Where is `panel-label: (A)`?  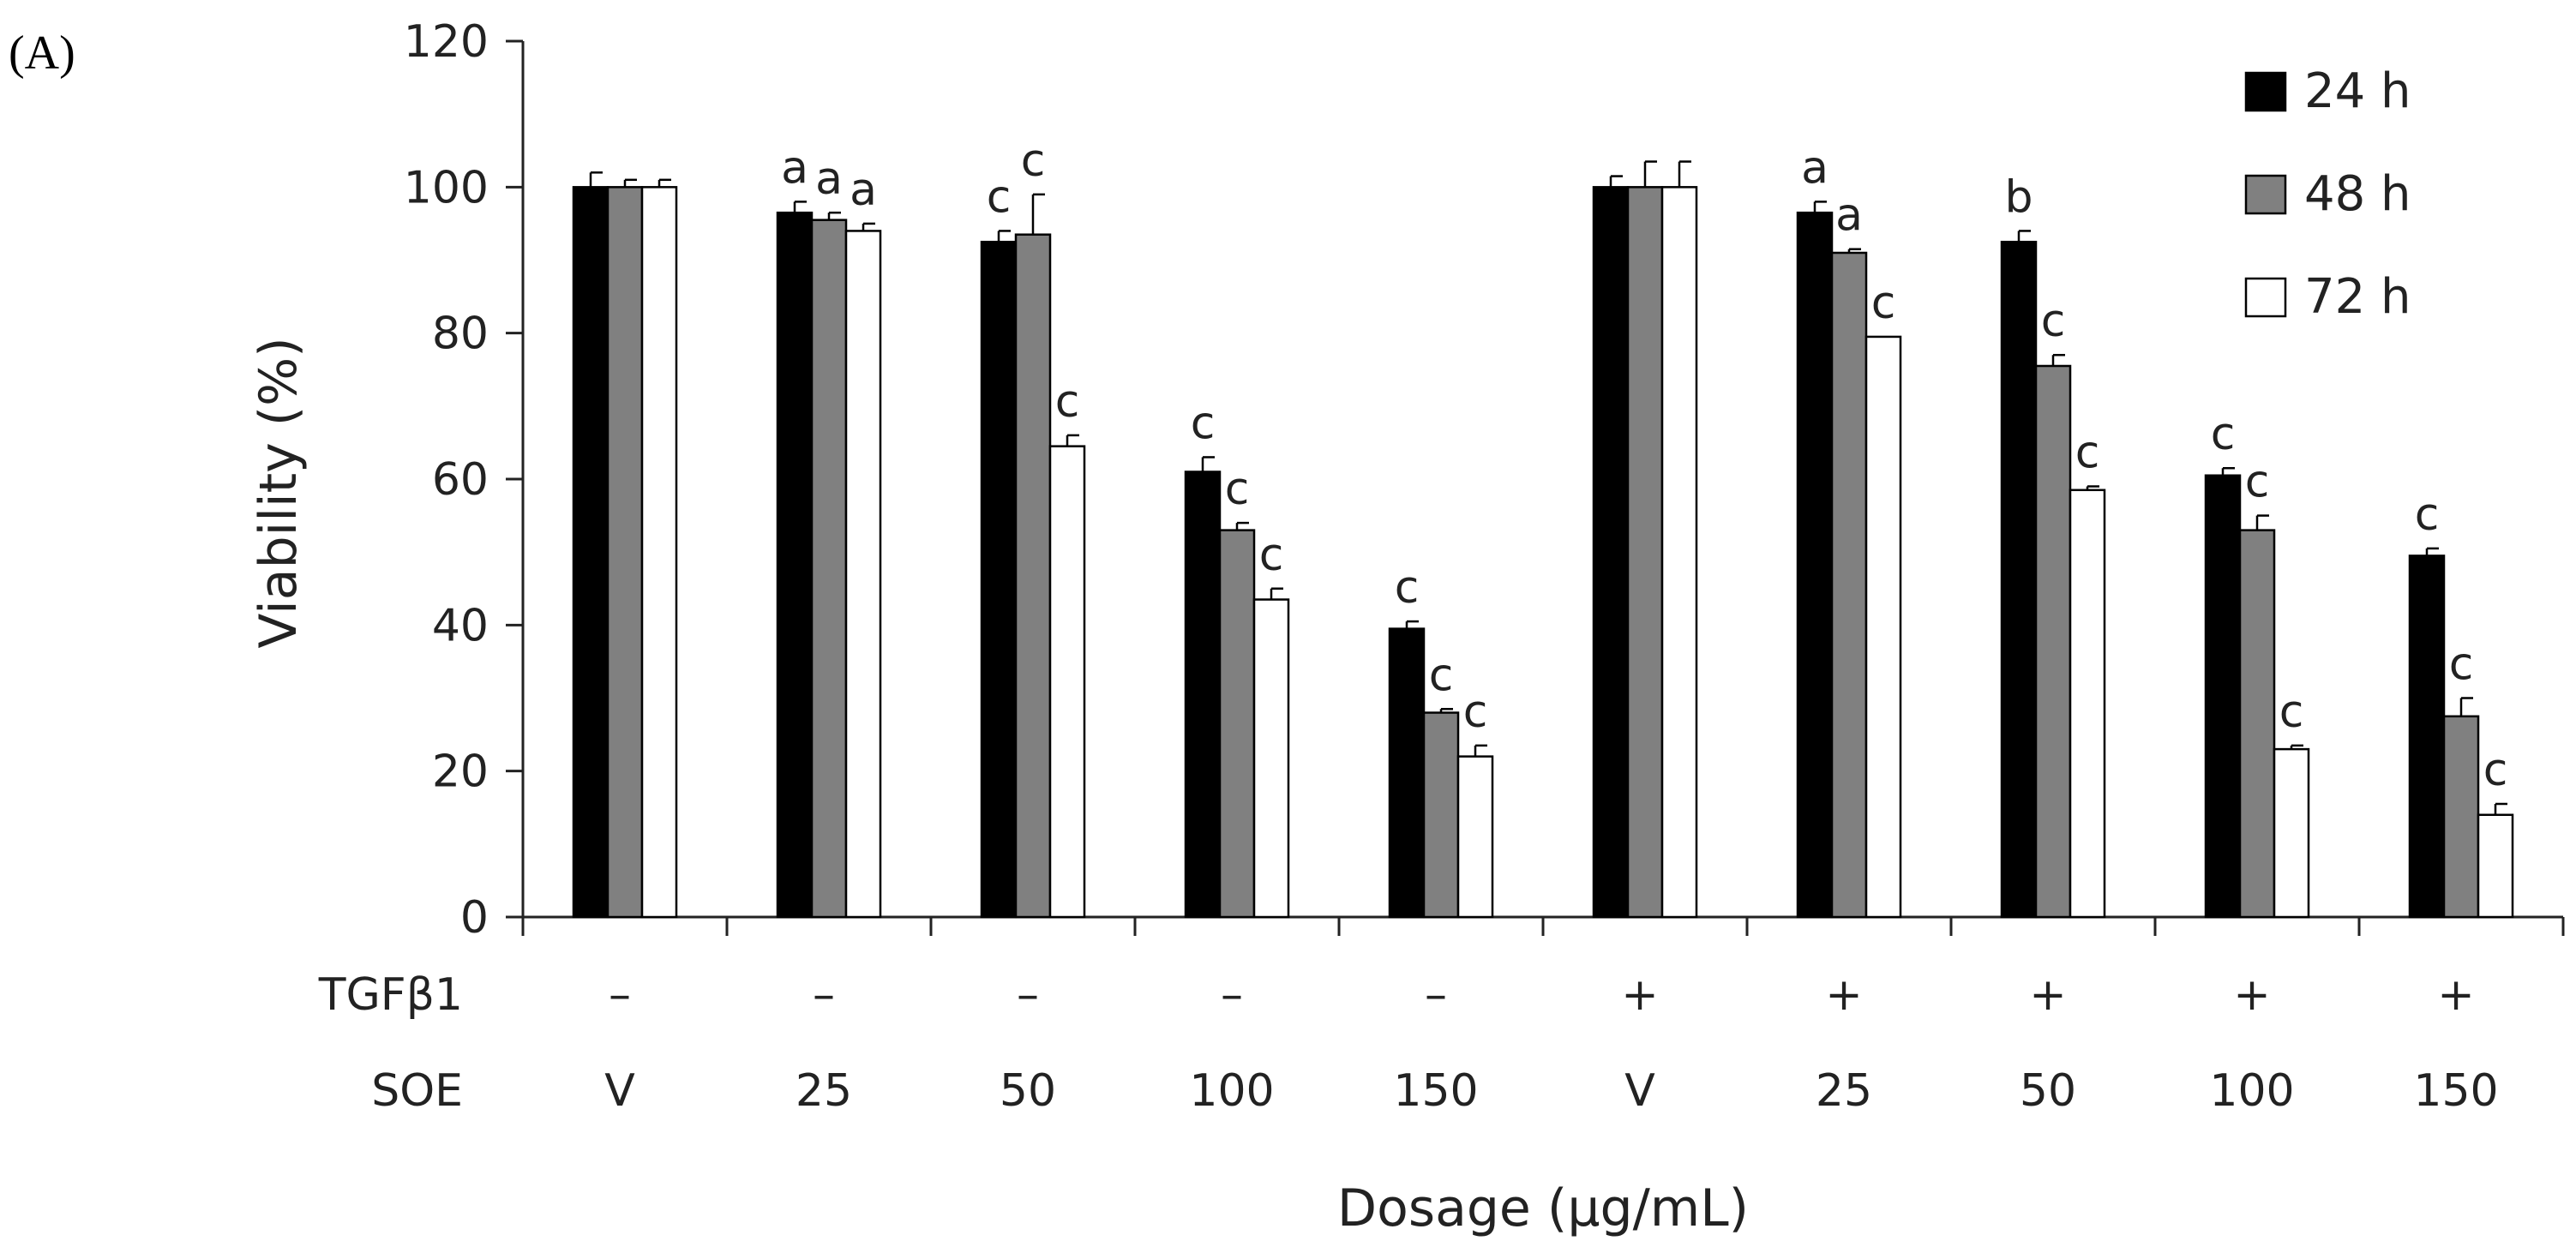
panel-label: (A) is located at coordinates (42, 53).